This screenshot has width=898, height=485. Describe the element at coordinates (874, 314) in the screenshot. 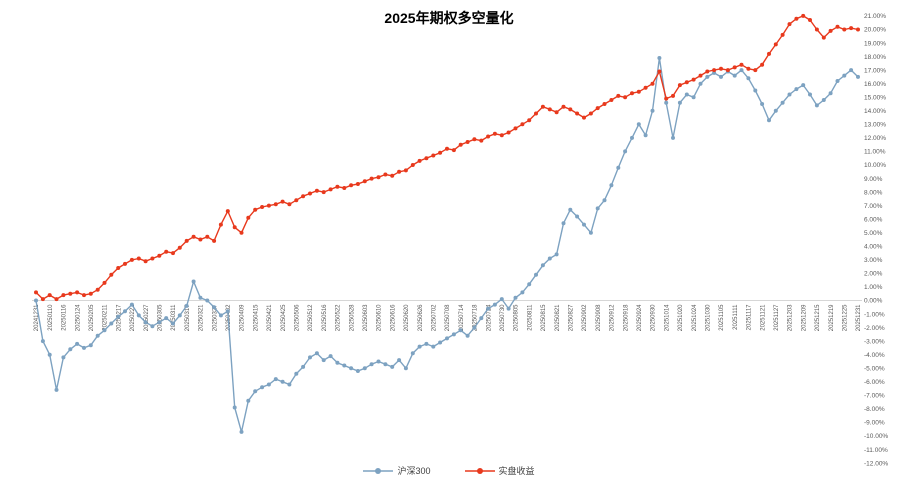

I see `y-axis-tick-label: -1.00%` at that location.